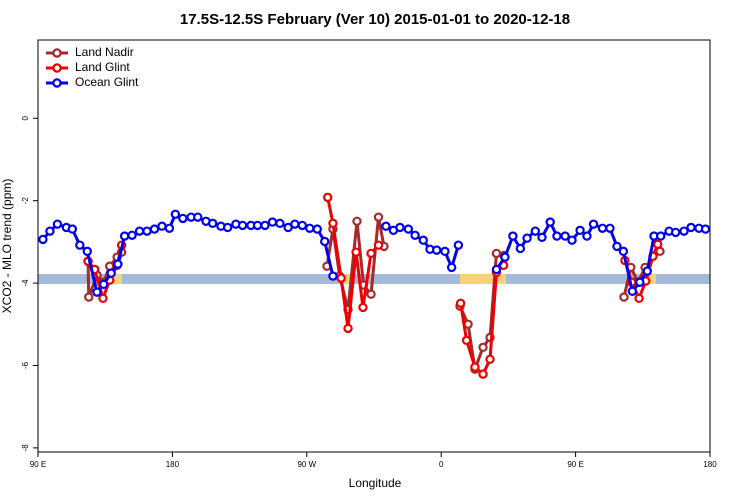 Image resolution: width=750 pixels, height=500 pixels. What do you see at coordinates (25, 448) in the screenshot?
I see `y-tick-label: -8` at bounding box center [25, 448].